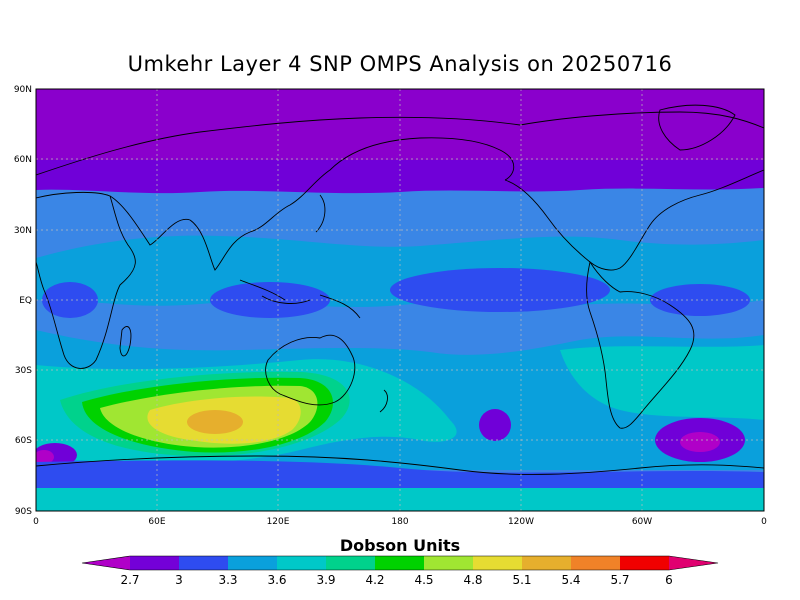 The height and width of the screenshot is (600, 800). What do you see at coordinates (642, 522) in the screenshot?
I see `lon-label: 60W` at bounding box center [642, 522].